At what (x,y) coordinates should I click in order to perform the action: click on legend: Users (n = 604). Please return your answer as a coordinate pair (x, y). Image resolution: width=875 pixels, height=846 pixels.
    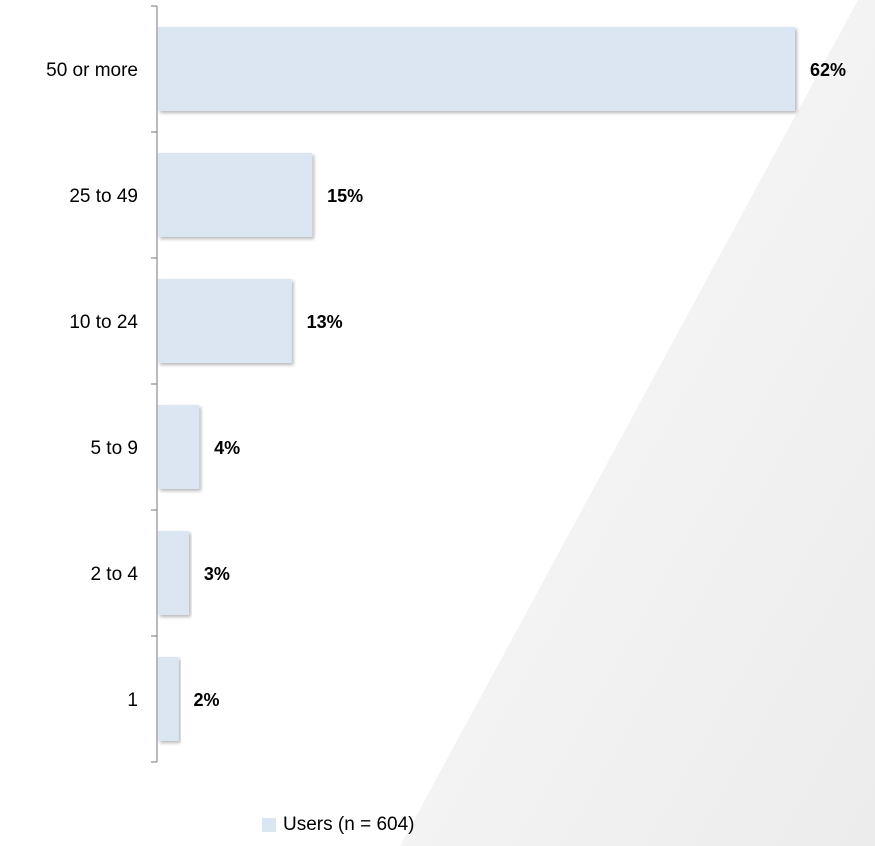
    Looking at the image, I should click on (338, 825).